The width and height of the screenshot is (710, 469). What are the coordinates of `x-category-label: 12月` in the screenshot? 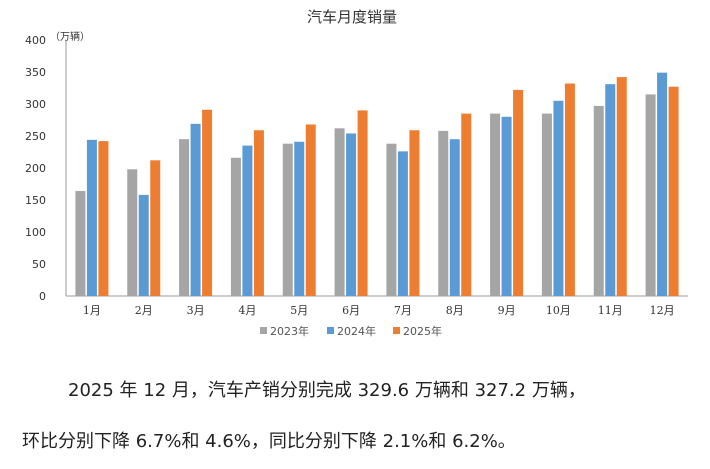 It's located at (662, 310).